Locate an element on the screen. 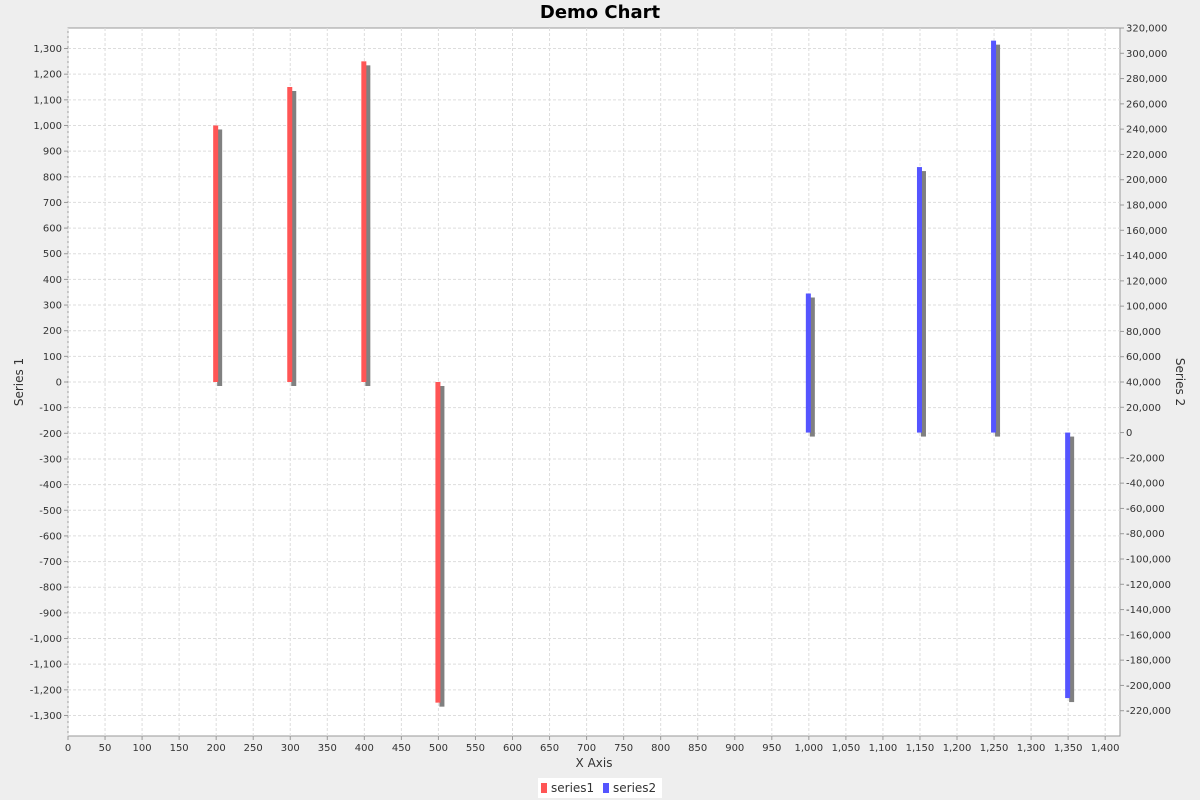 The image size is (1200, 800). x-tick-label: 1,000 is located at coordinates (809, 748).